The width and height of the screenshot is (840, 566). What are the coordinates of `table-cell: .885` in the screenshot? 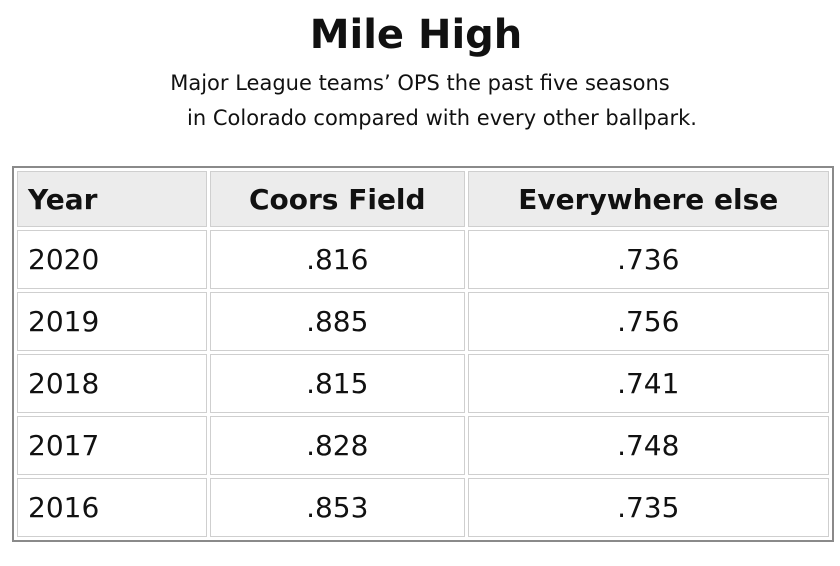 It's located at (337, 321).